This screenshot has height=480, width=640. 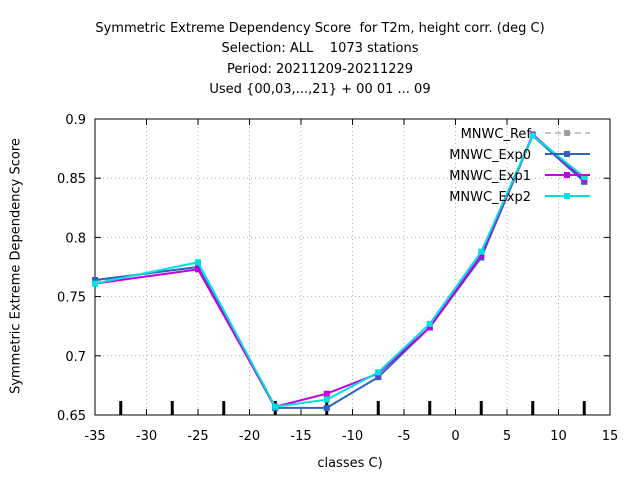 What do you see at coordinates (490, 155) in the screenshot?
I see `legend-label: MNWC_Exp0` at bounding box center [490, 155].